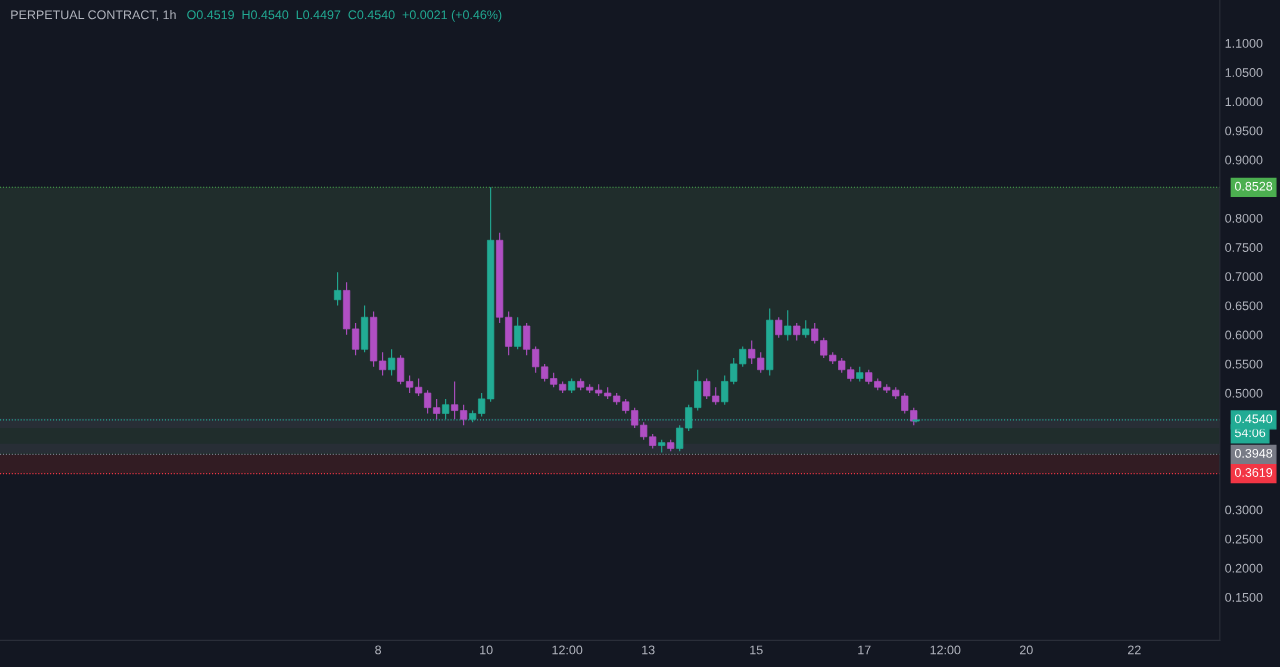  I want to click on y-tick-label: 0.6500, so click(1244, 306).